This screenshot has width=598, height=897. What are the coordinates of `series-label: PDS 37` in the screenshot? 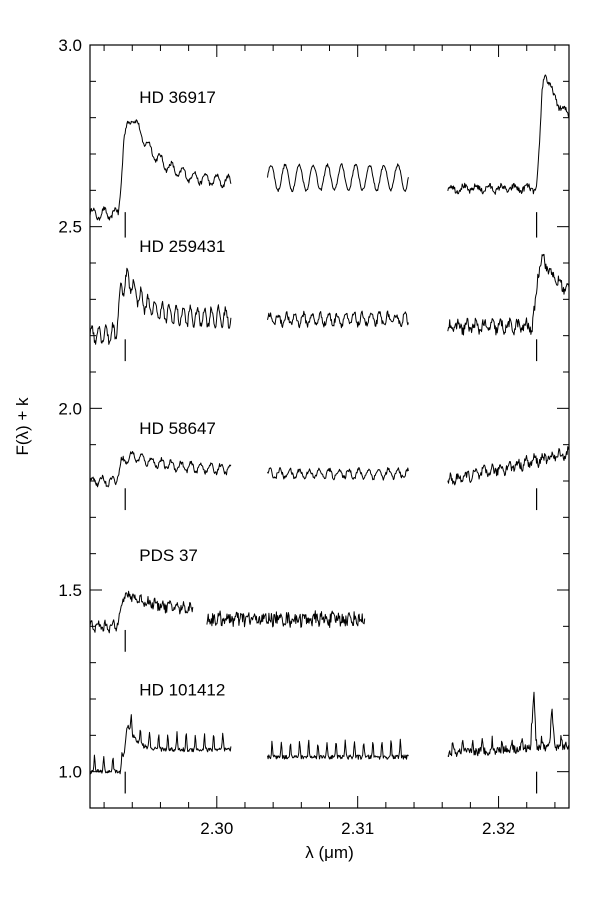 It's located at (168, 555).